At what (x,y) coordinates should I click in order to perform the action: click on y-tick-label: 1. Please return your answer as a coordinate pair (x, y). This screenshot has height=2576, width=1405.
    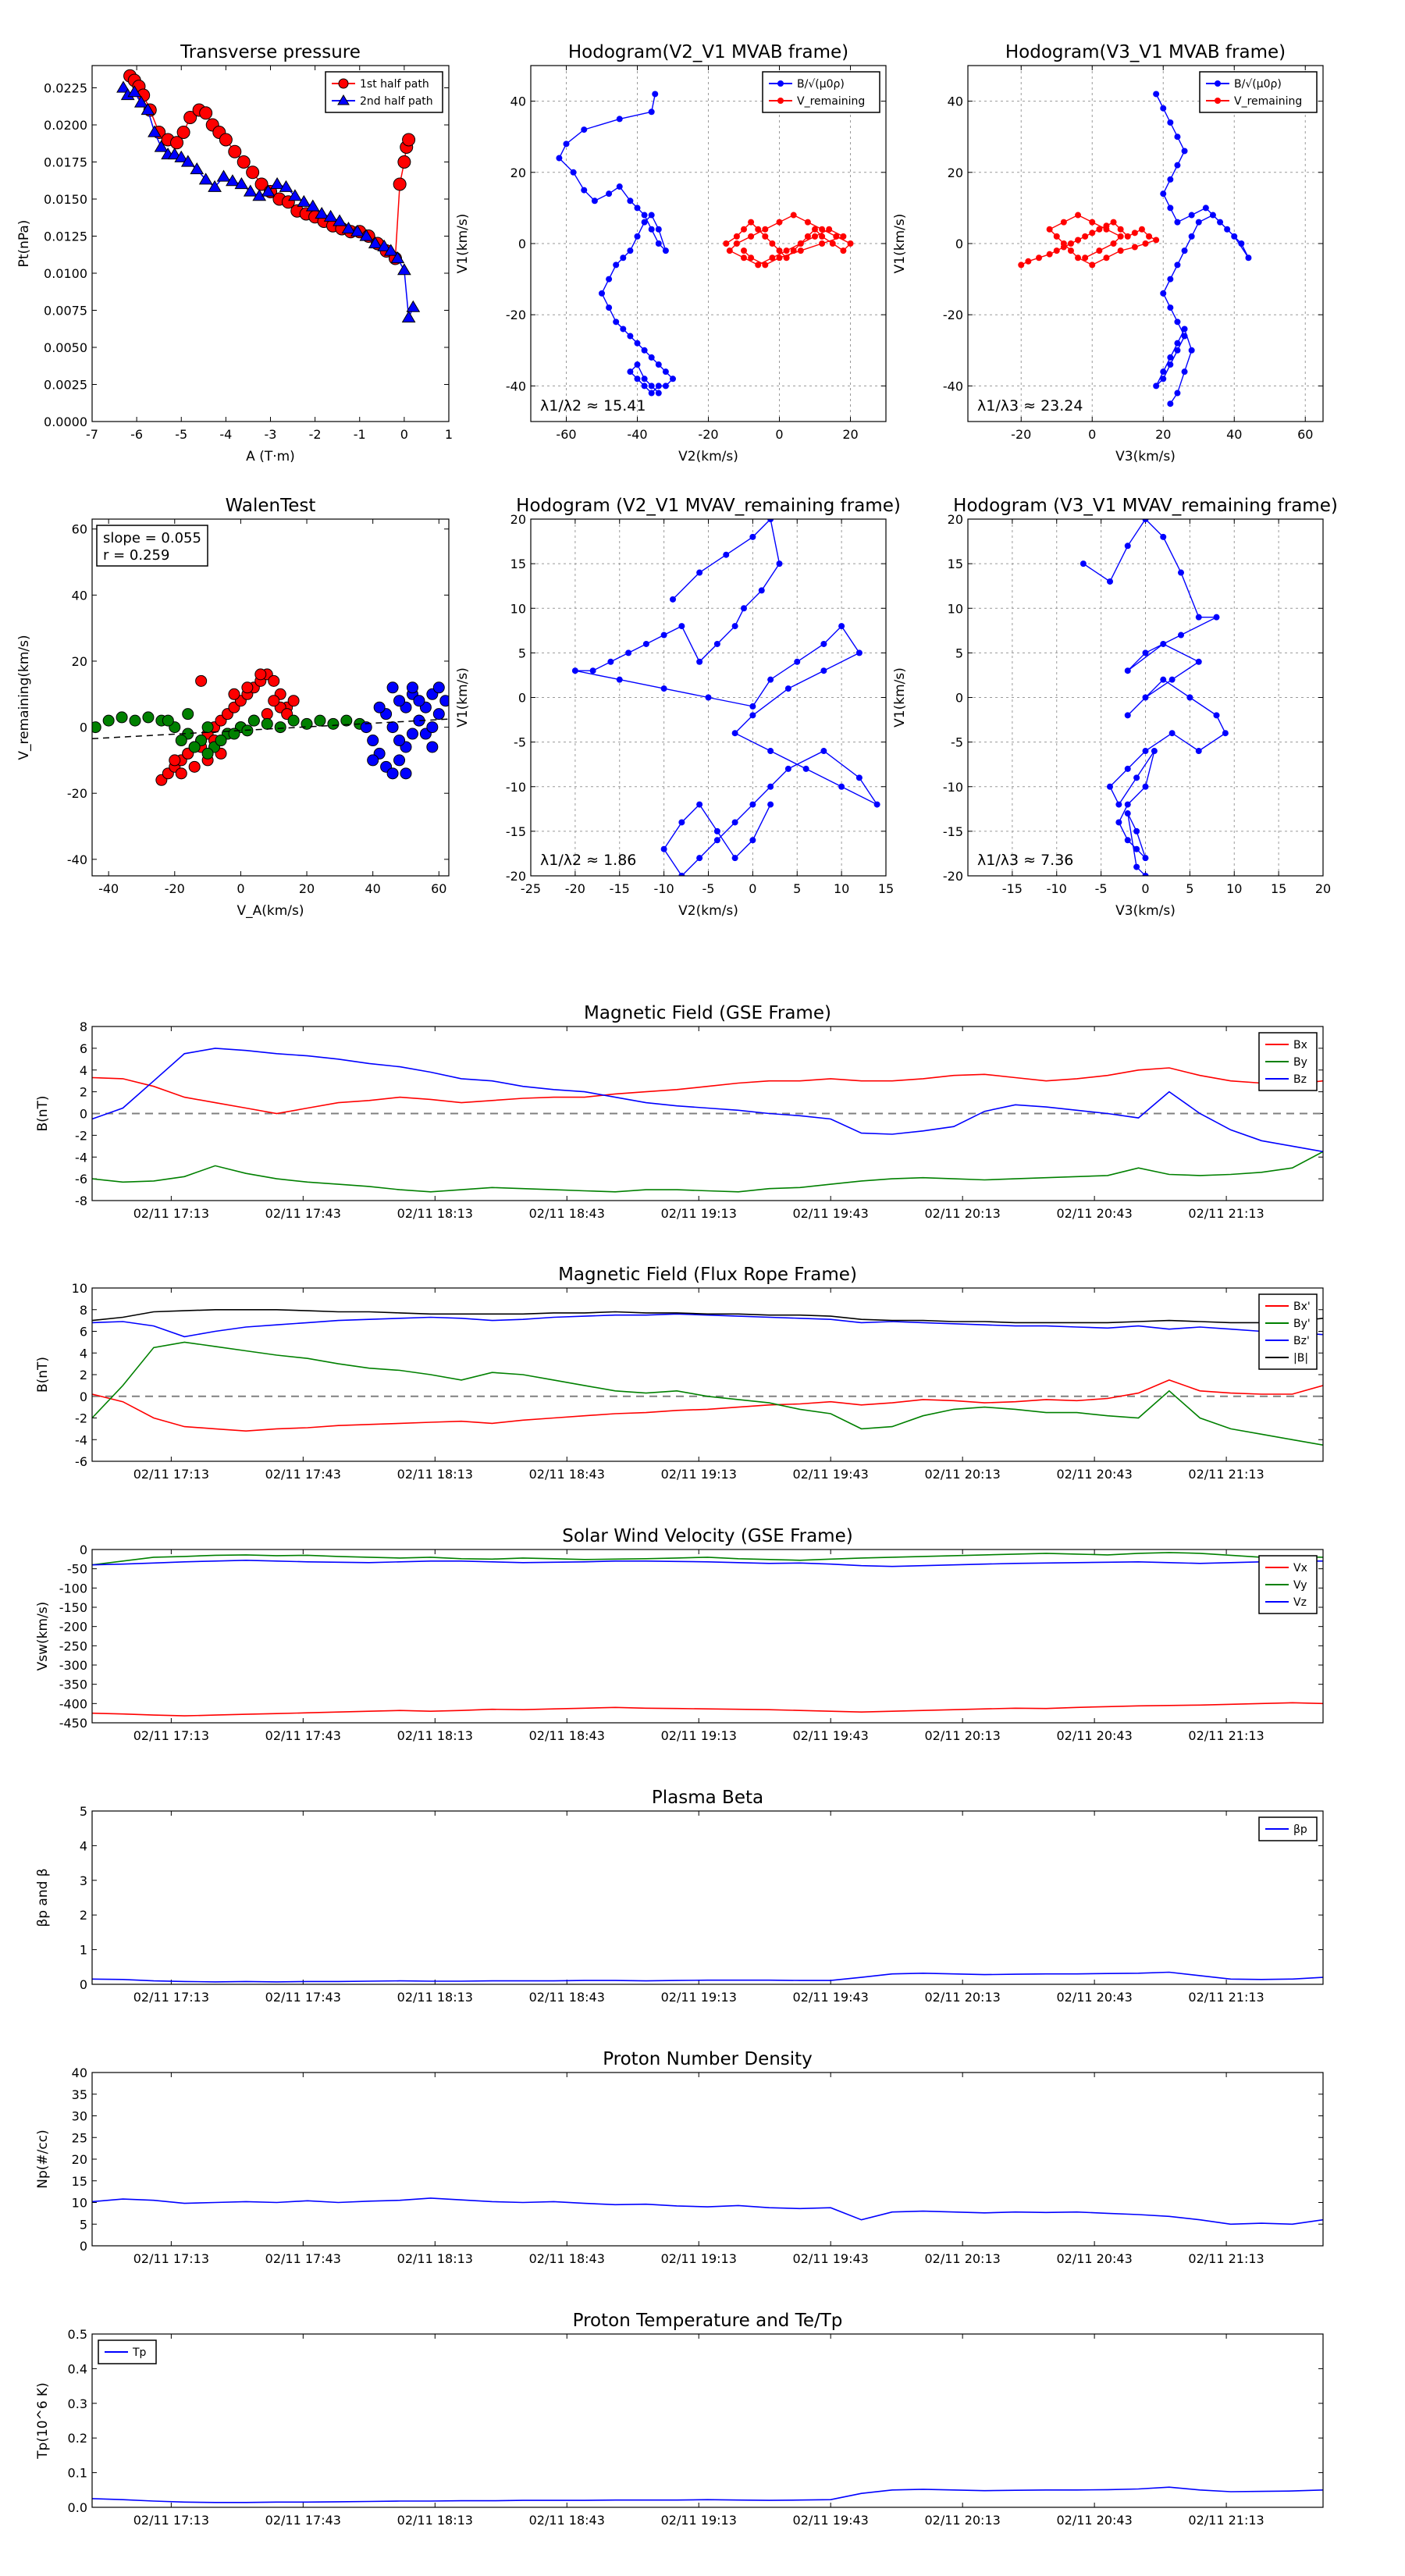
    Looking at the image, I should click on (84, 1950).